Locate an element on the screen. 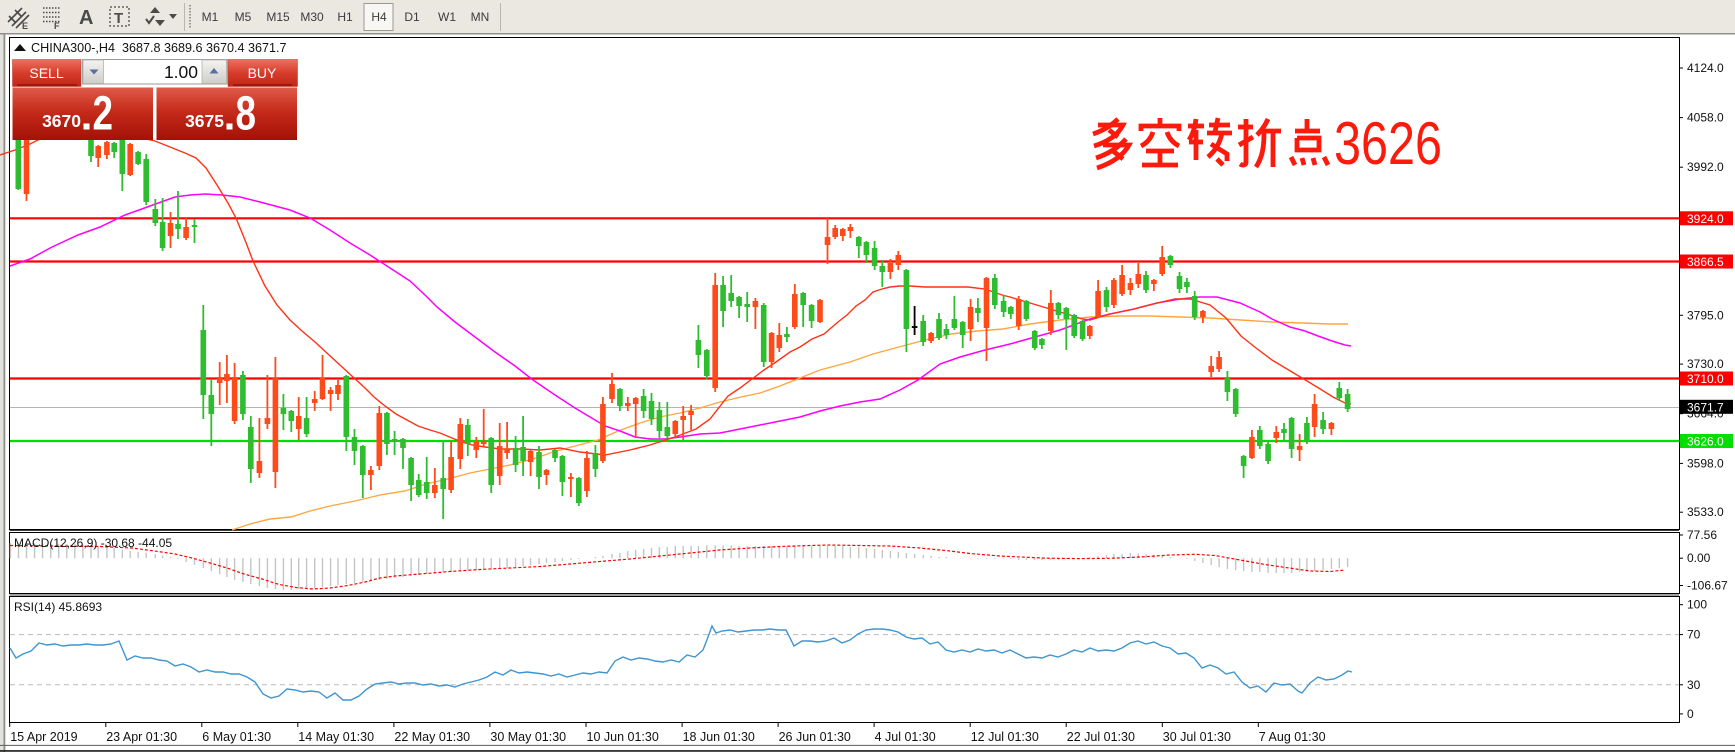 This screenshot has height=752, width=1735. svg-text: 3924.0 is located at coordinates (1705, 219).